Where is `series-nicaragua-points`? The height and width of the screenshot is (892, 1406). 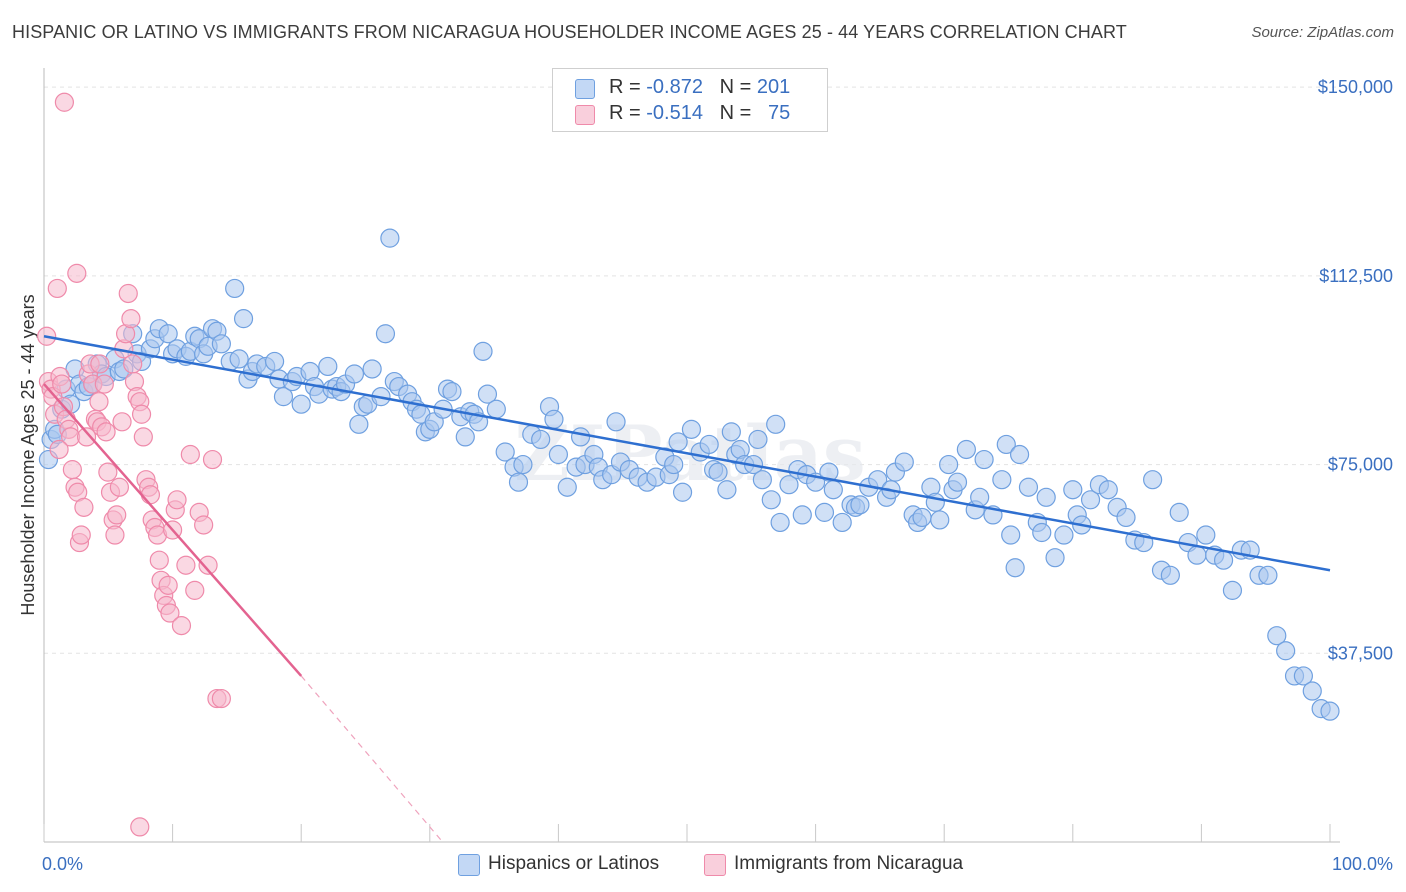 series-nicaragua-points is located at coordinates (134, 464).